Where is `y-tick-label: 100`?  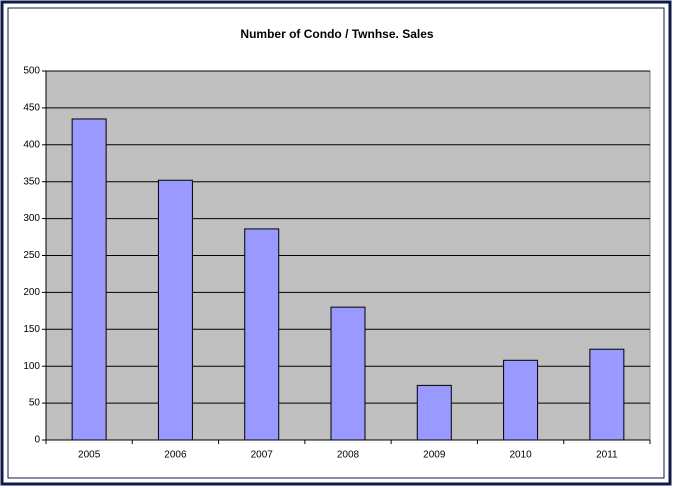
y-tick-label: 100 is located at coordinates (31, 366).